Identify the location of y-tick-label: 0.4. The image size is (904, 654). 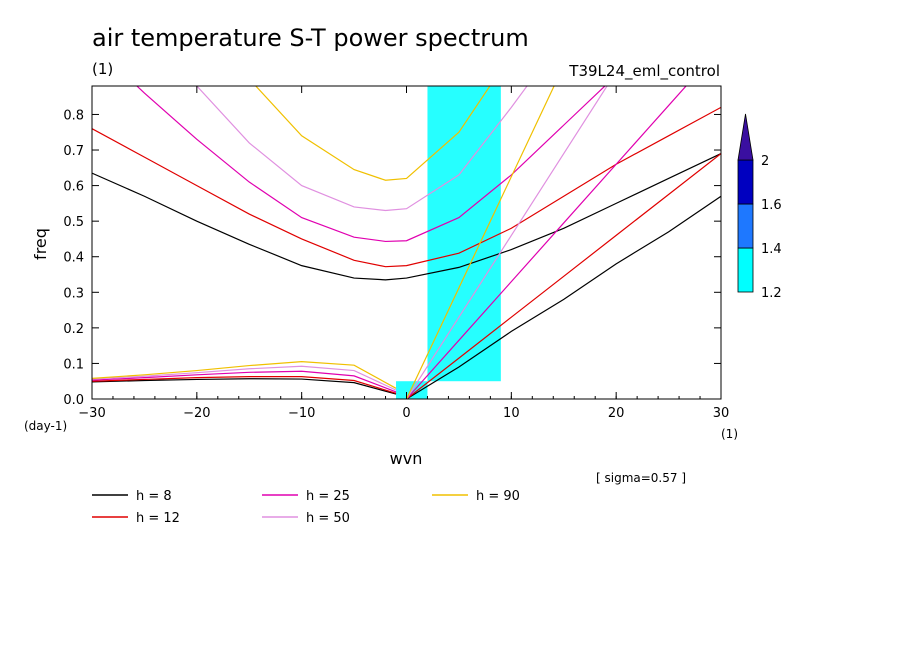
(73, 258).